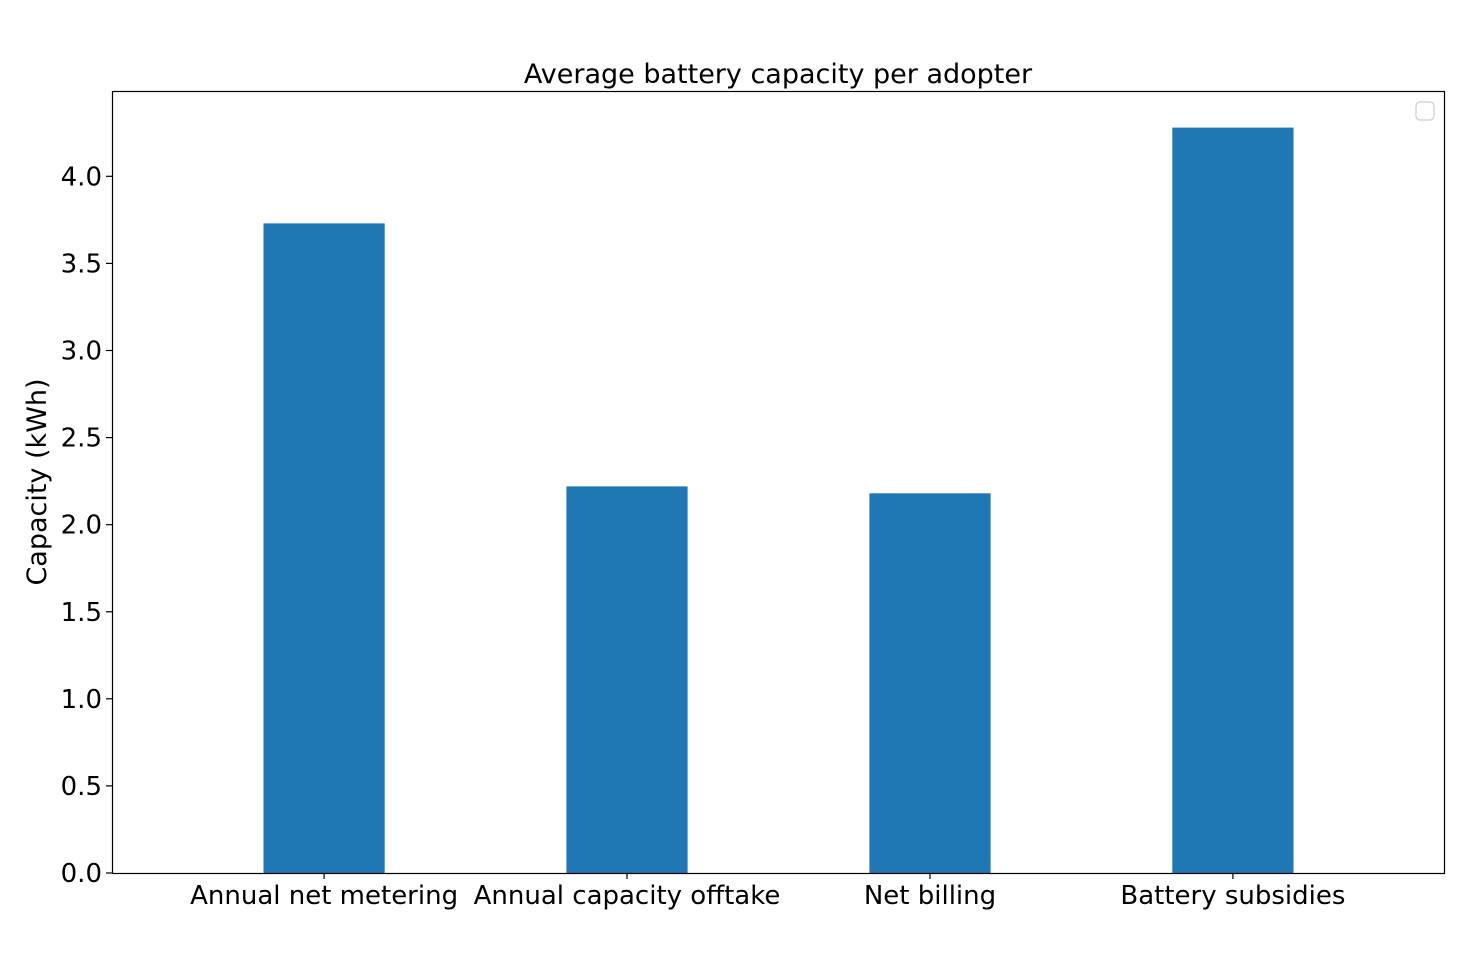 The height and width of the screenshot is (977, 1475). Describe the element at coordinates (778, 74) in the screenshot. I see `chart-title: Average battery capacity per adopter` at that location.